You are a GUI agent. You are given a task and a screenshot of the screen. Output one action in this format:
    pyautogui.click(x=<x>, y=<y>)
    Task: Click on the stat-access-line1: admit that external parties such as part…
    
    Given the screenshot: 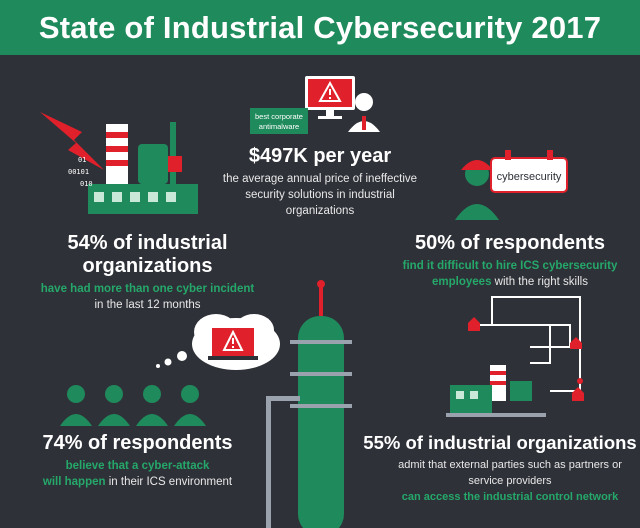 What is the action you would take?
    pyautogui.click(x=510, y=465)
    